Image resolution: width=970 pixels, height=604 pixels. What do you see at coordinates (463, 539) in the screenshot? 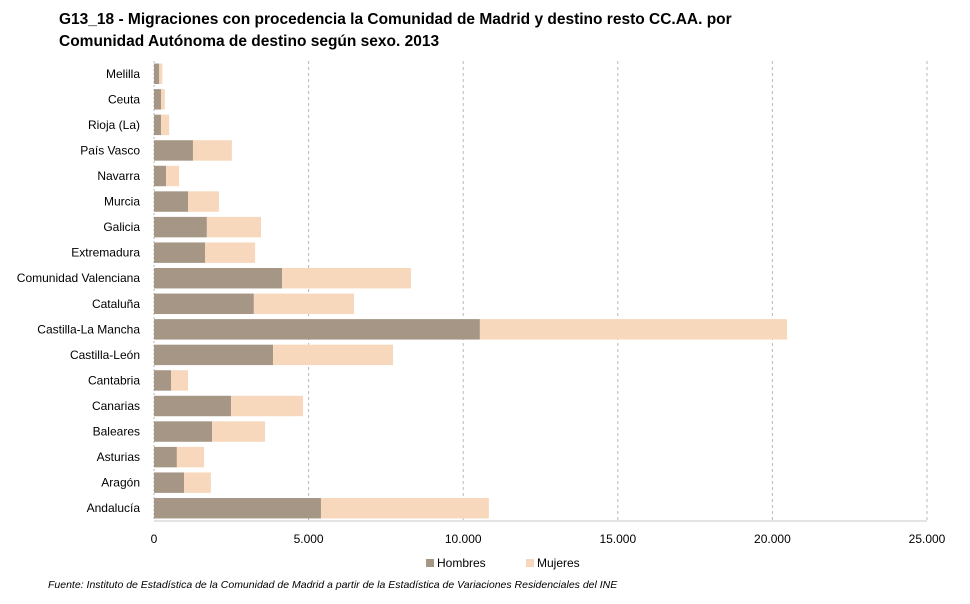
I see `x-tick-label: 10.000` at bounding box center [463, 539].